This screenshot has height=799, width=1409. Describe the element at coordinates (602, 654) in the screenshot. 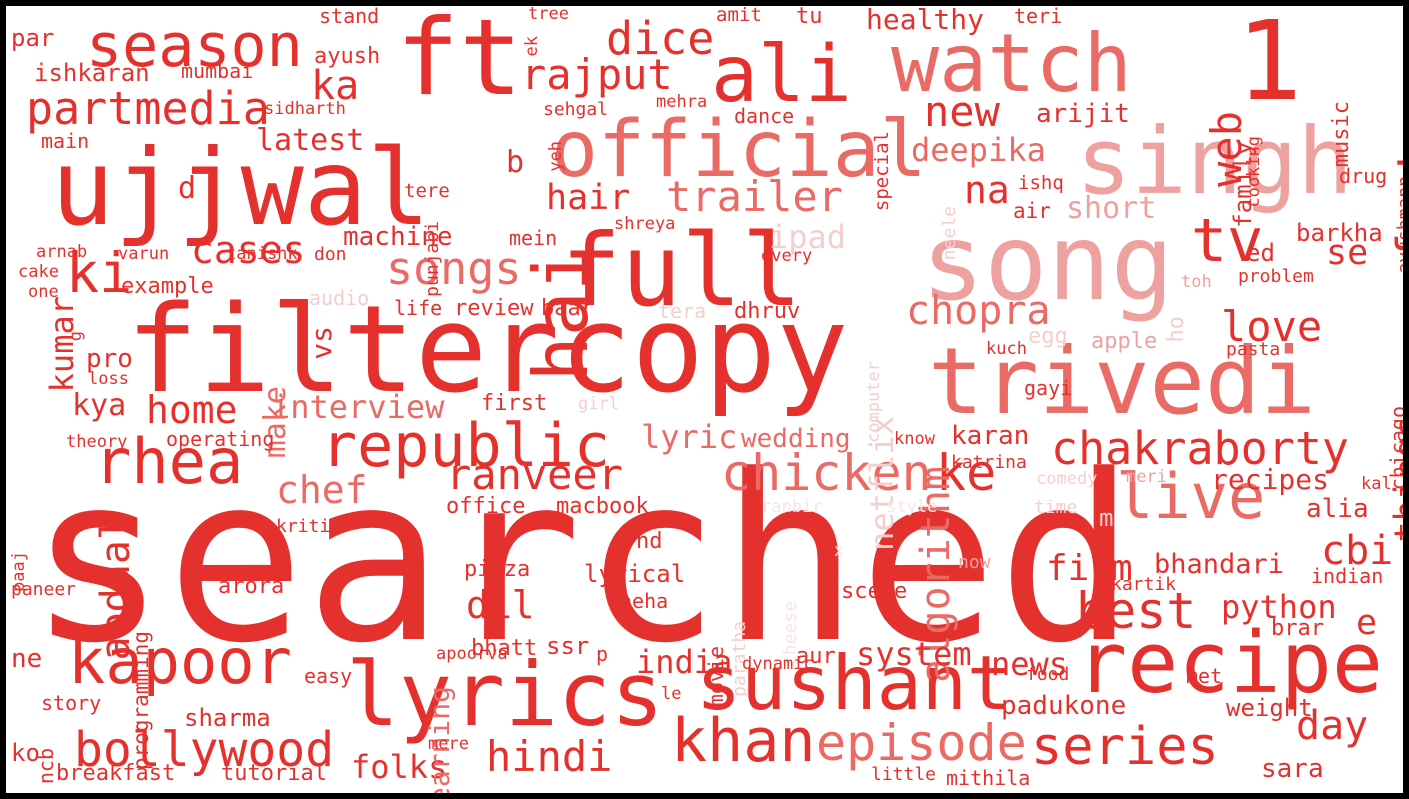

I see `word-p-185: p` at that location.